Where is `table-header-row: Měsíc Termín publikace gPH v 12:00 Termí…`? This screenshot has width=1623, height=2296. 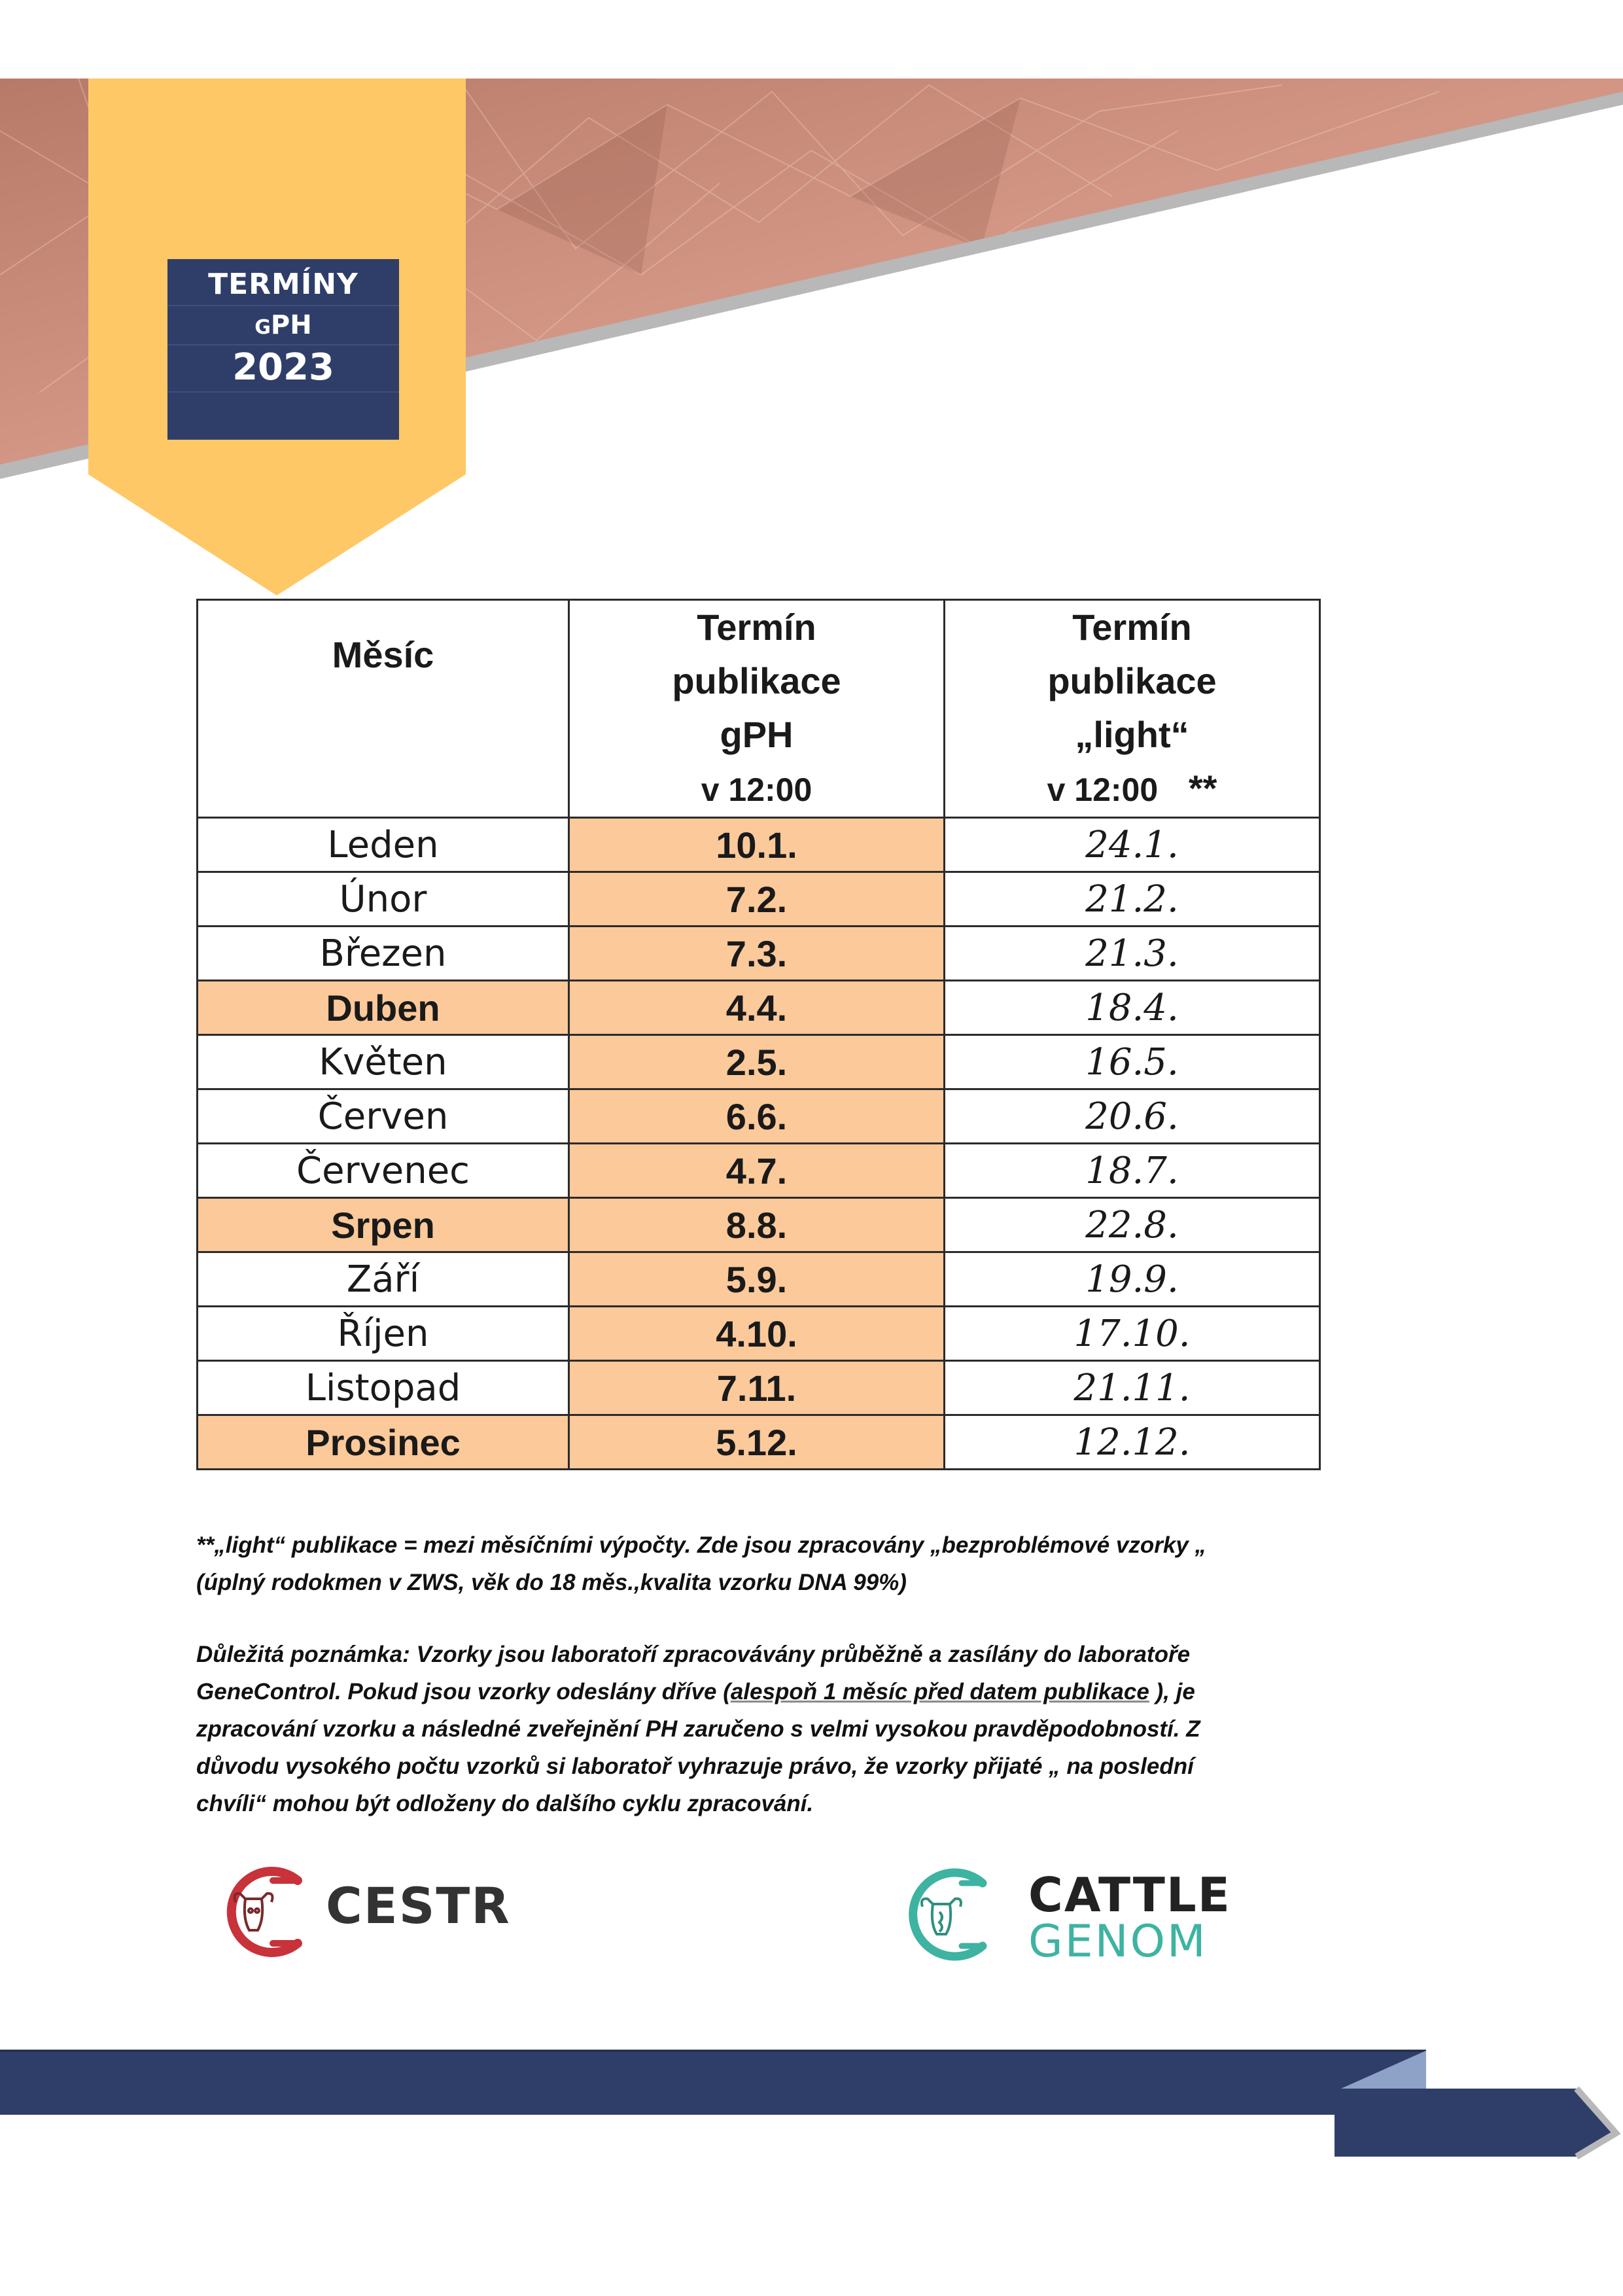
table-header-row: Měsíc Termín publikace gPH v 12:00 Termí… is located at coordinates (759, 709).